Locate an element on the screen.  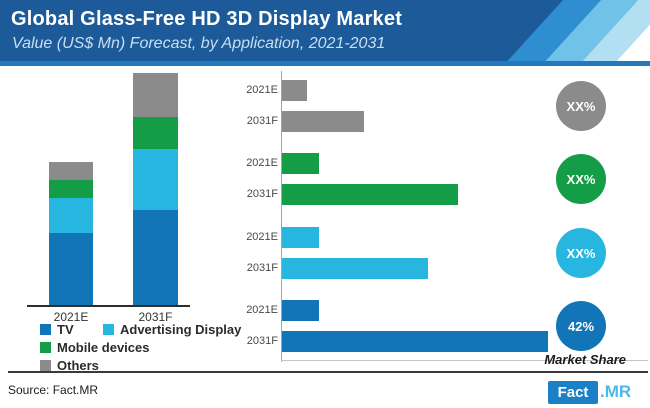
market-share-circle-tv: 42% is located at coordinates (581, 326).